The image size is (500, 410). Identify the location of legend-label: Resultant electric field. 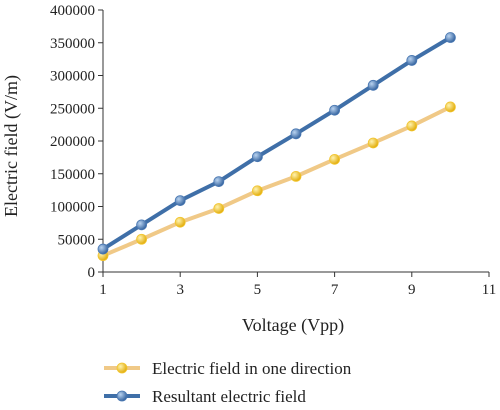
(229, 396).